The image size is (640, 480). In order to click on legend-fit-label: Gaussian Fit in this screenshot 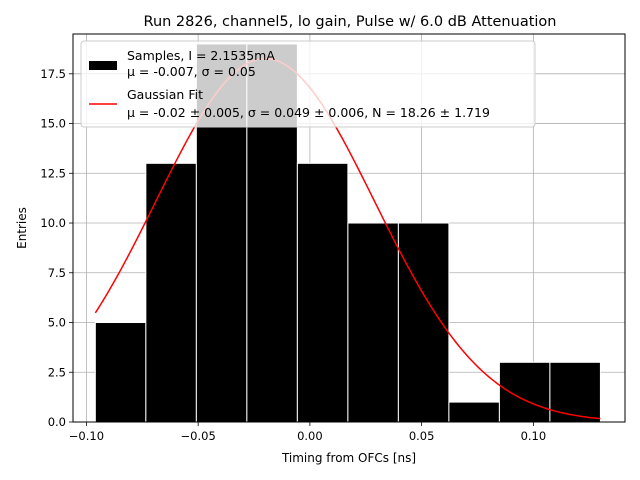, I will do `click(165, 94)`.